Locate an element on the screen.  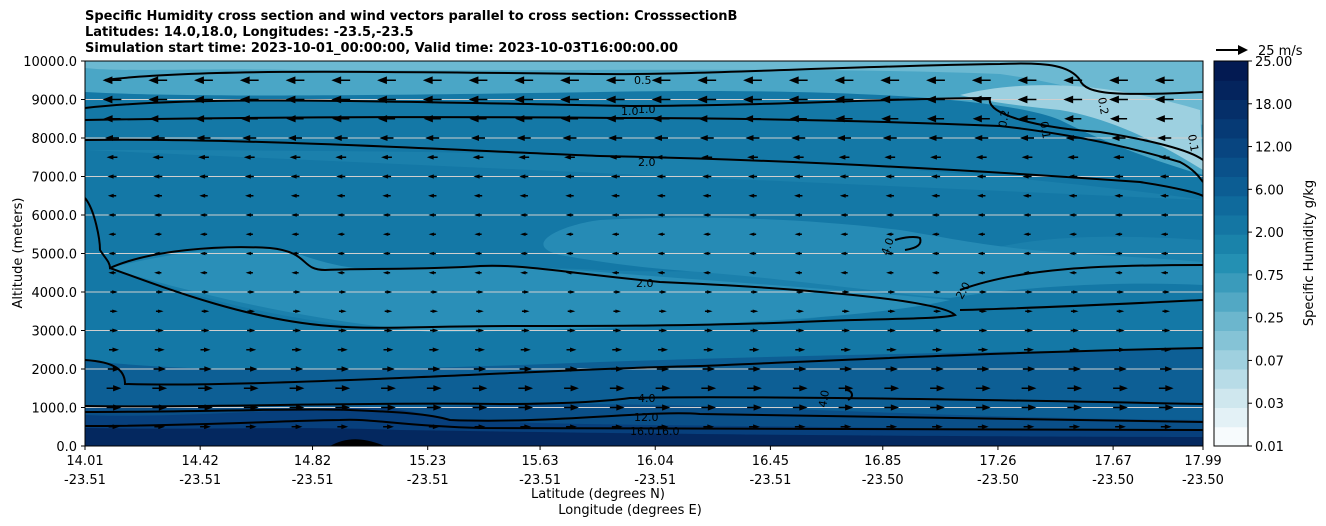
contour-label-2-0-b: 2.0 is located at coordinates (645, 283).